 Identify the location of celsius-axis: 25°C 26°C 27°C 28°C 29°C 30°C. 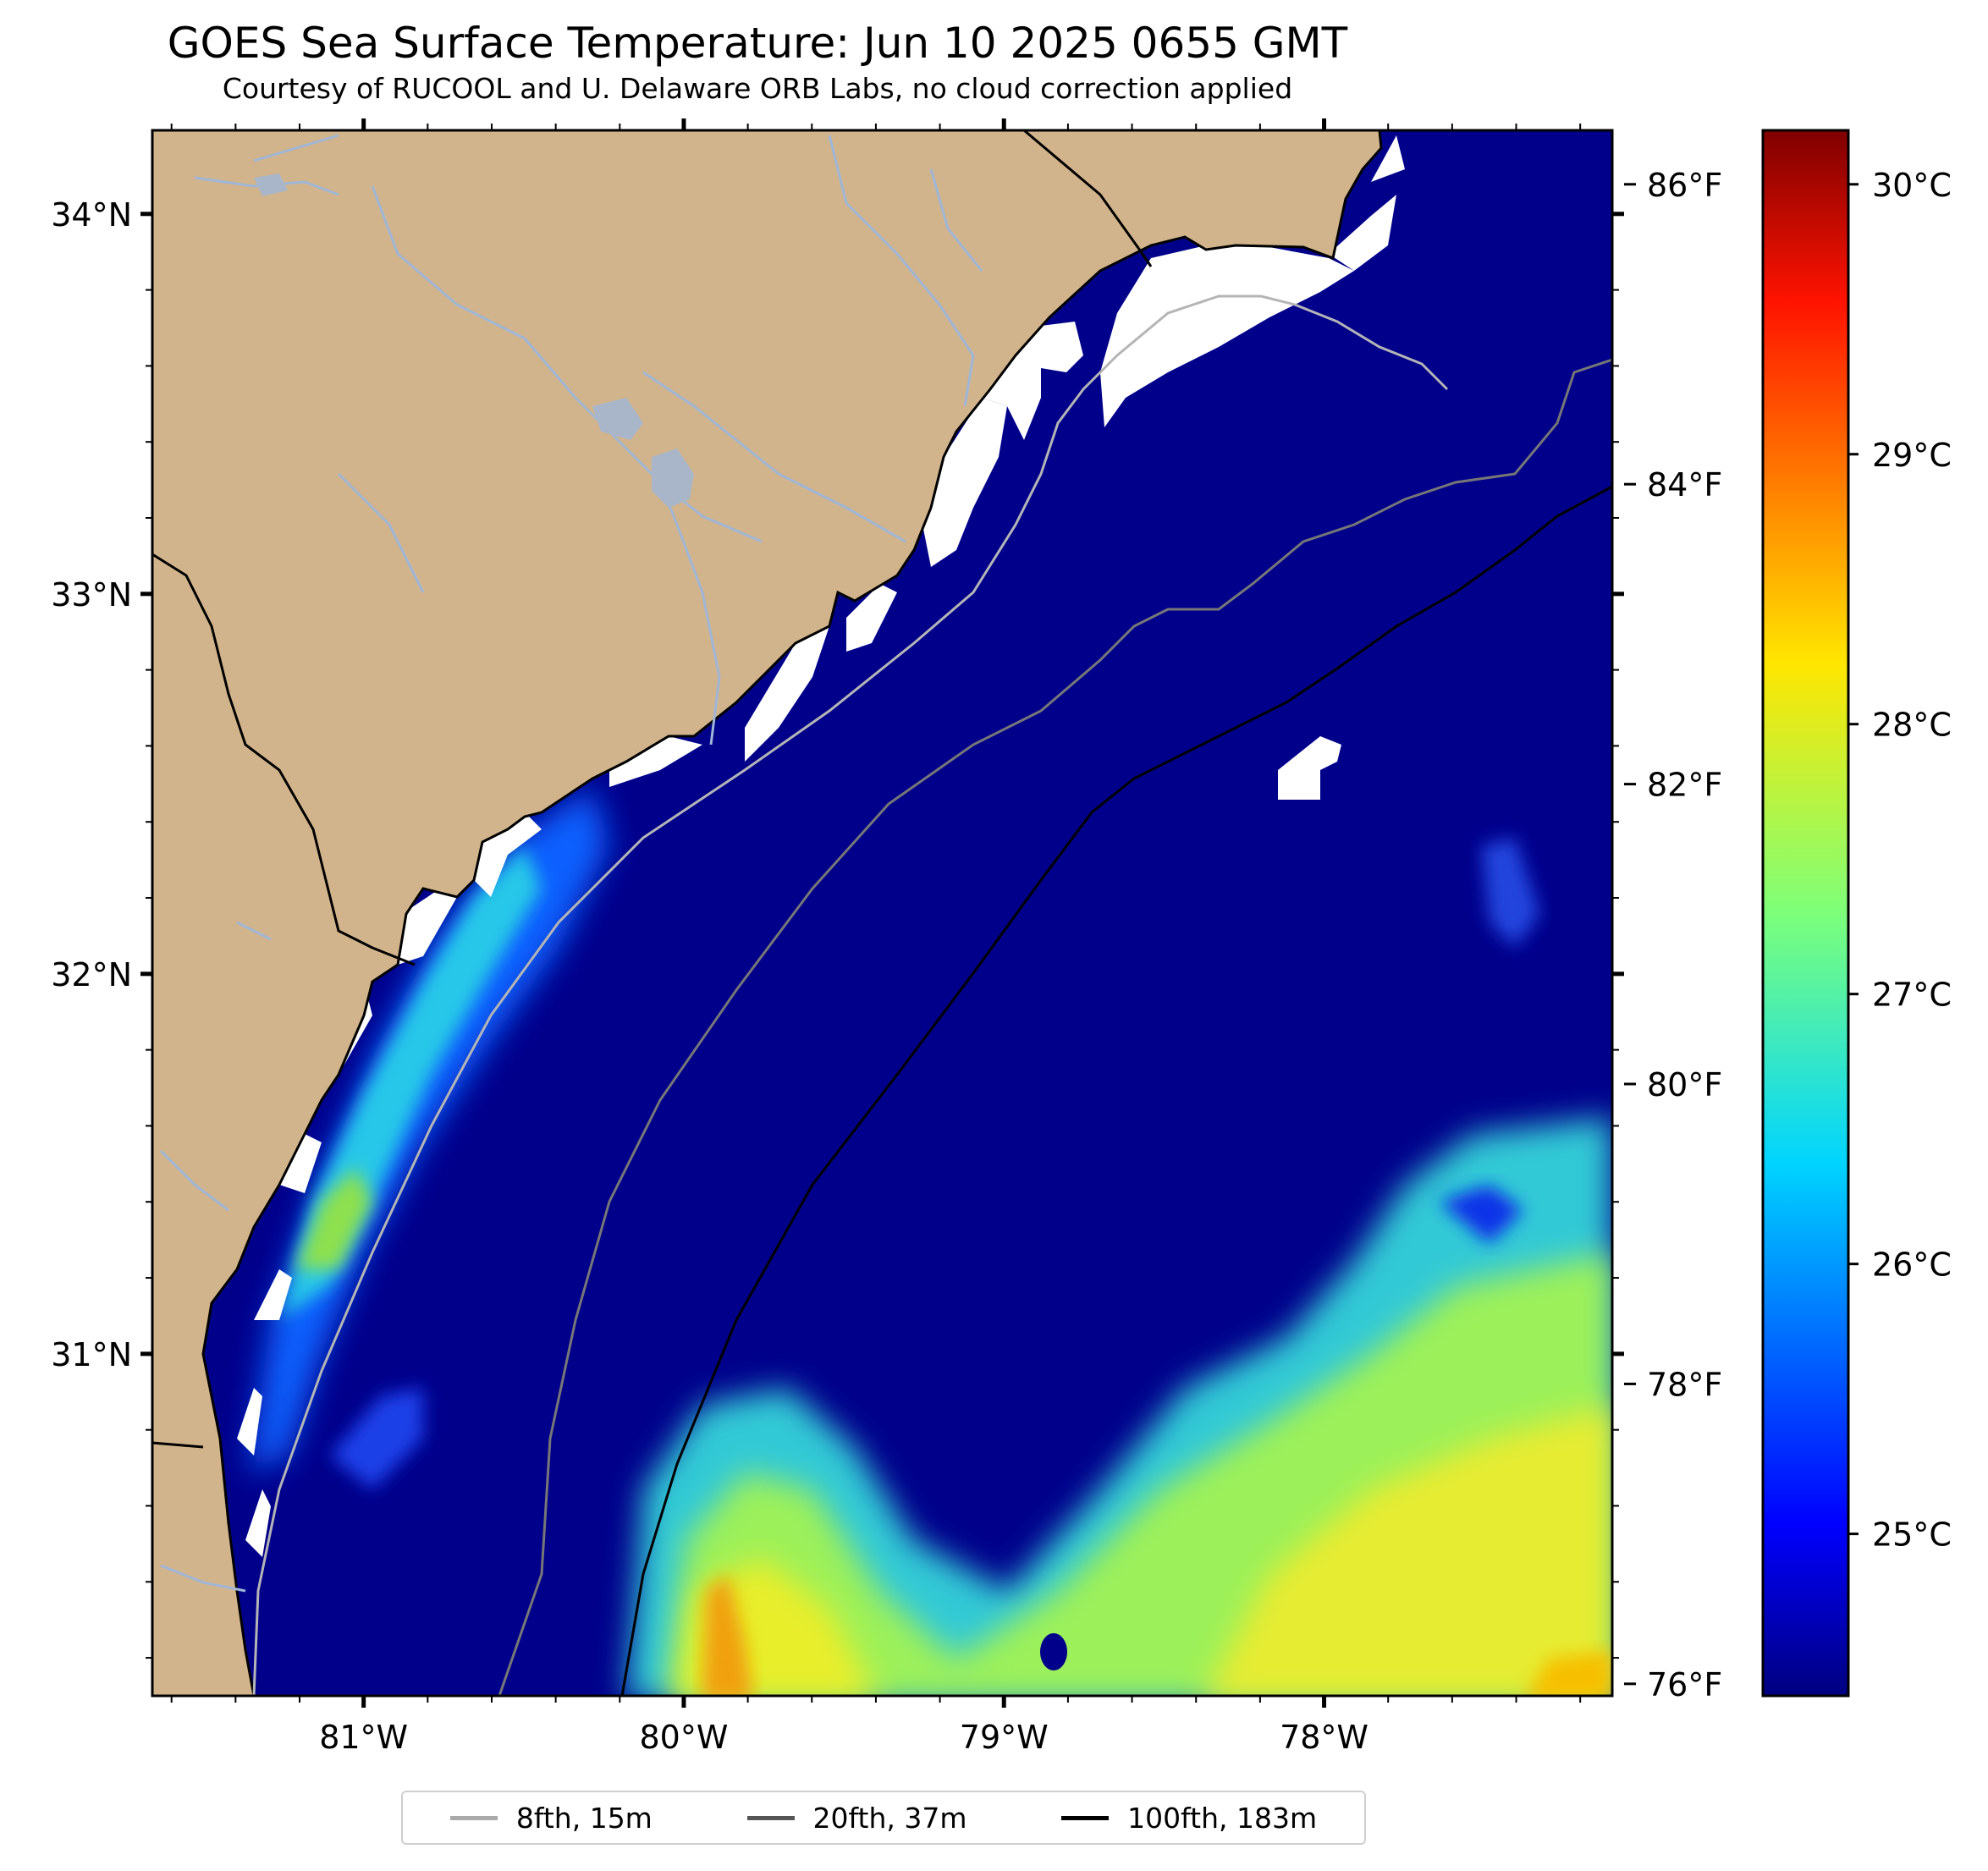
(1900, 861).